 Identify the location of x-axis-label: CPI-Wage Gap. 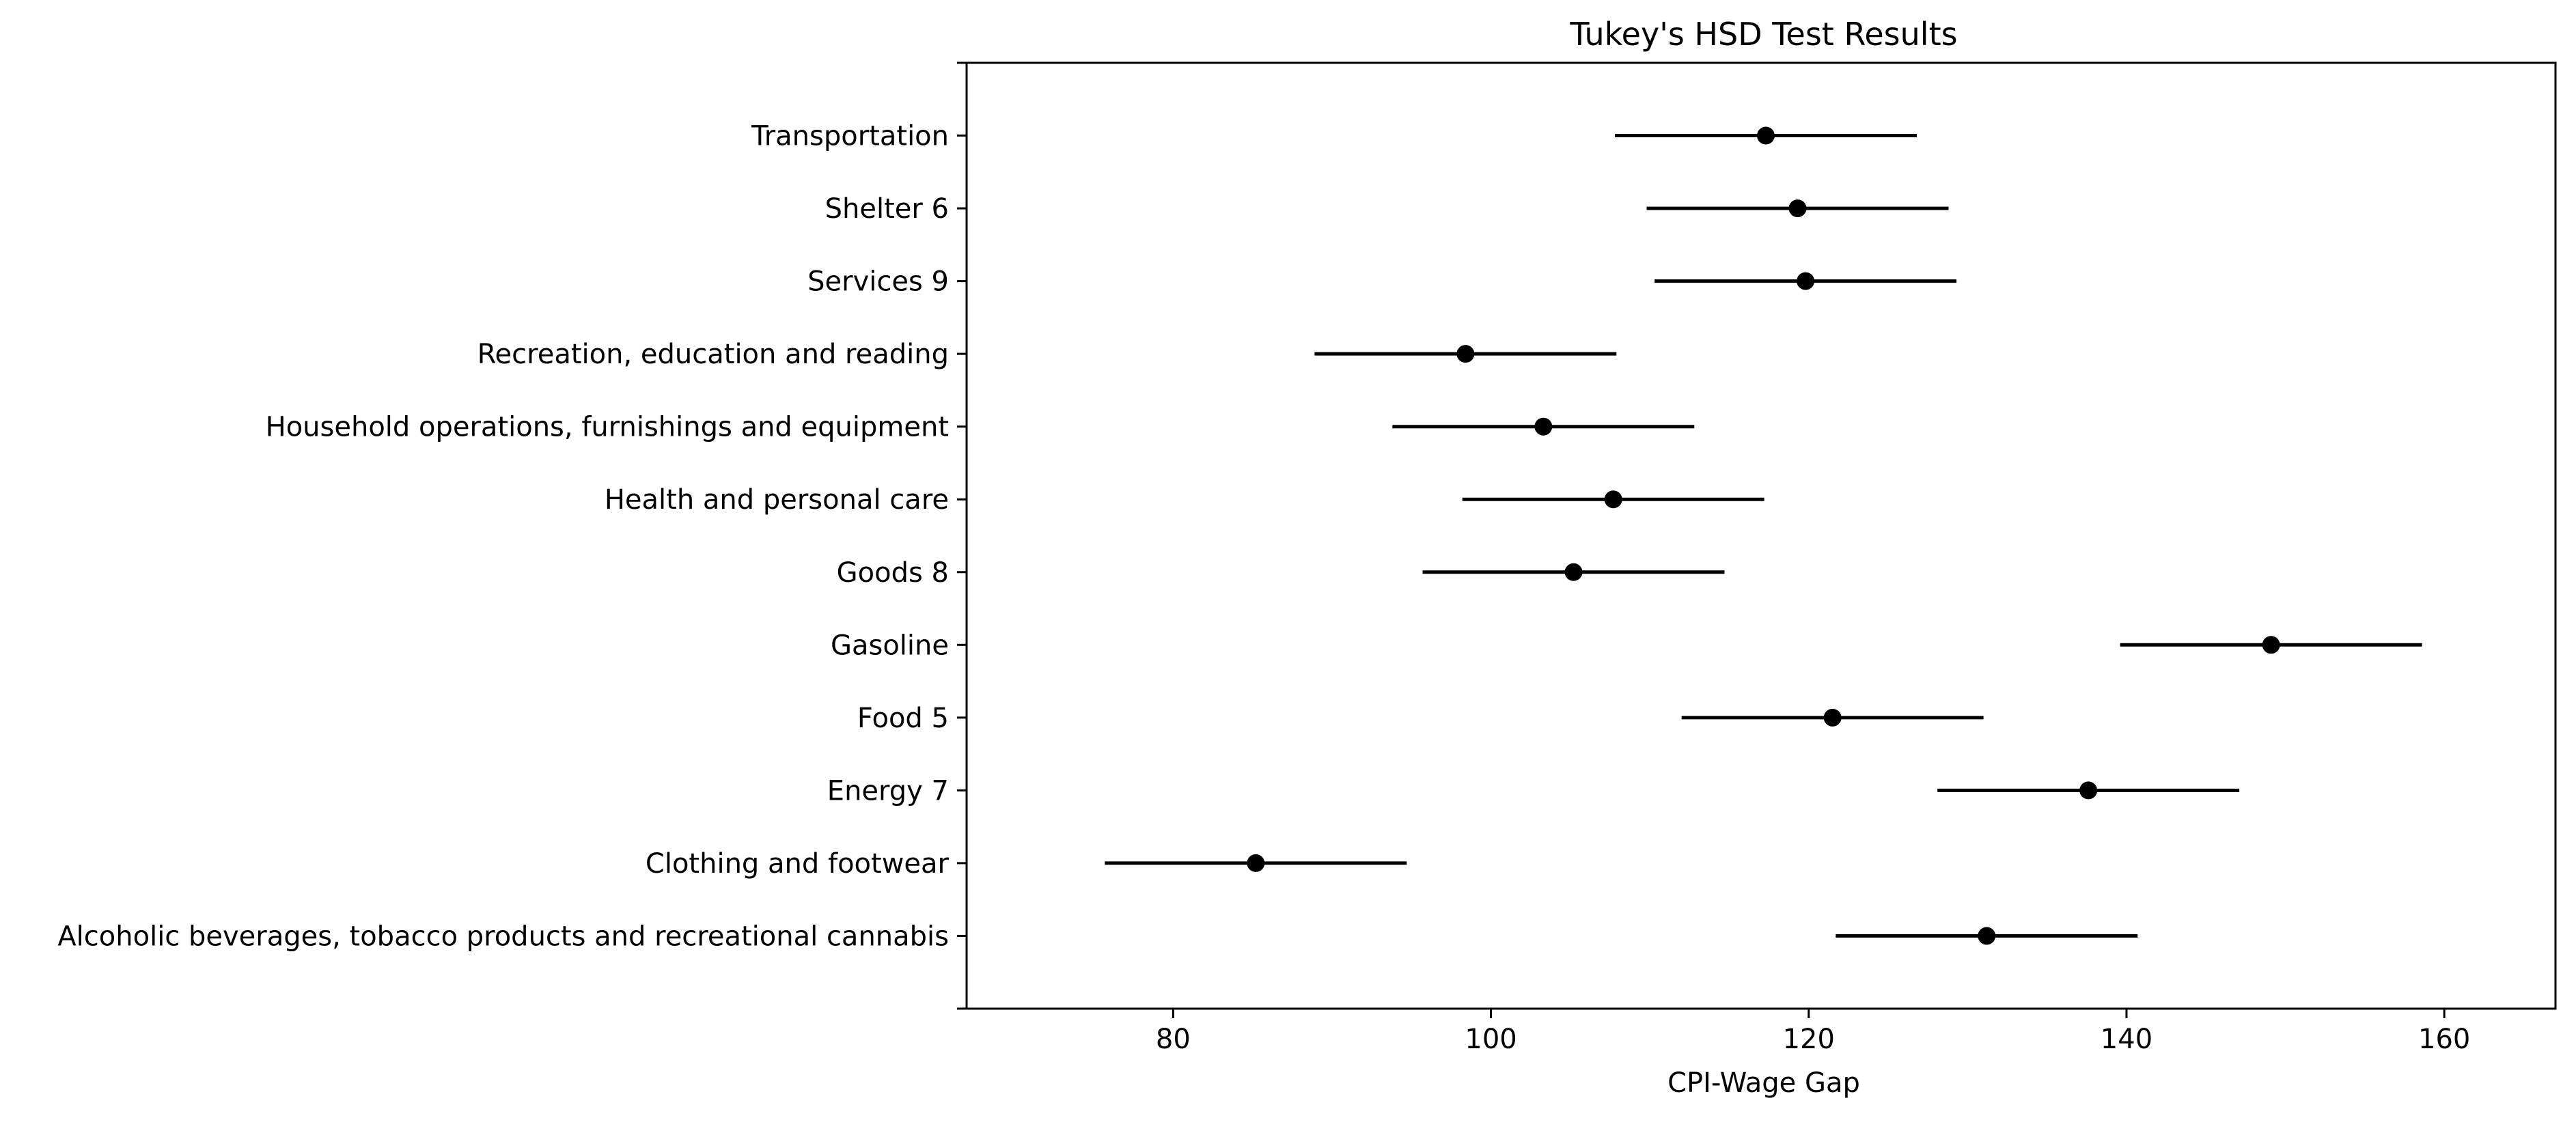
(1763, 1083).